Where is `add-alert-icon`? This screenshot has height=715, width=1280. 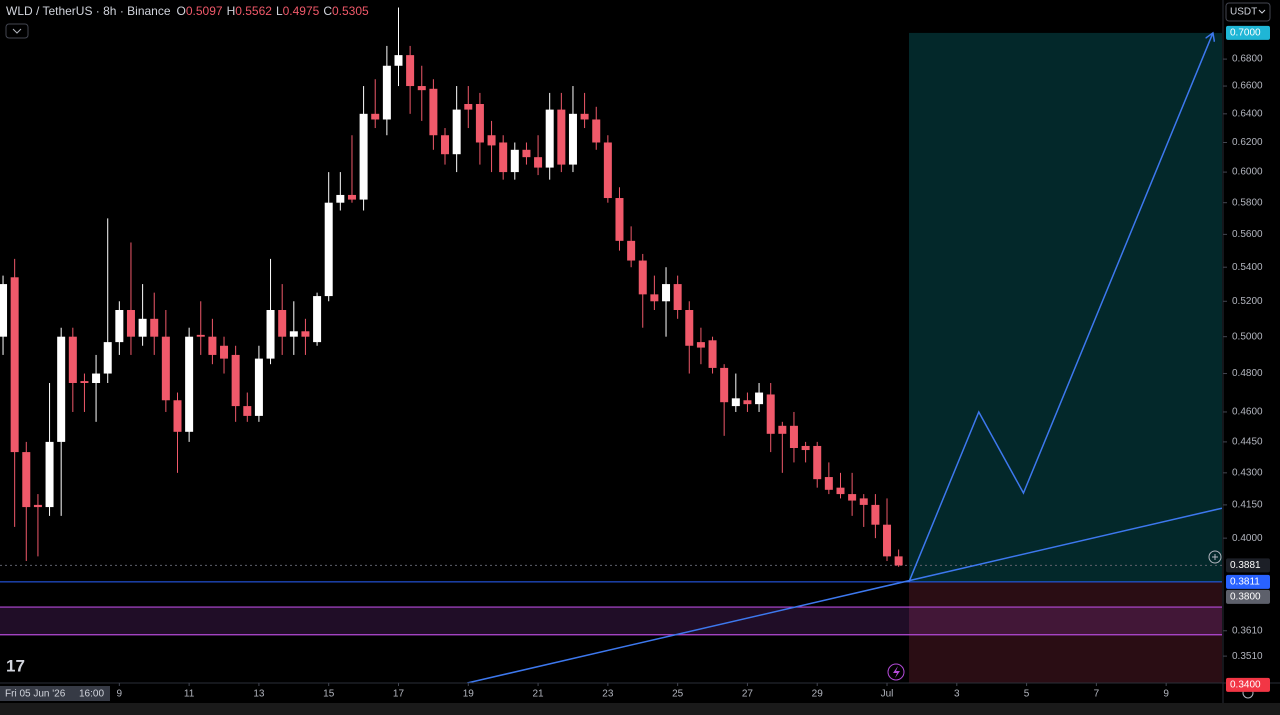
add-alert-icon is located at coordinates (1215, 557).